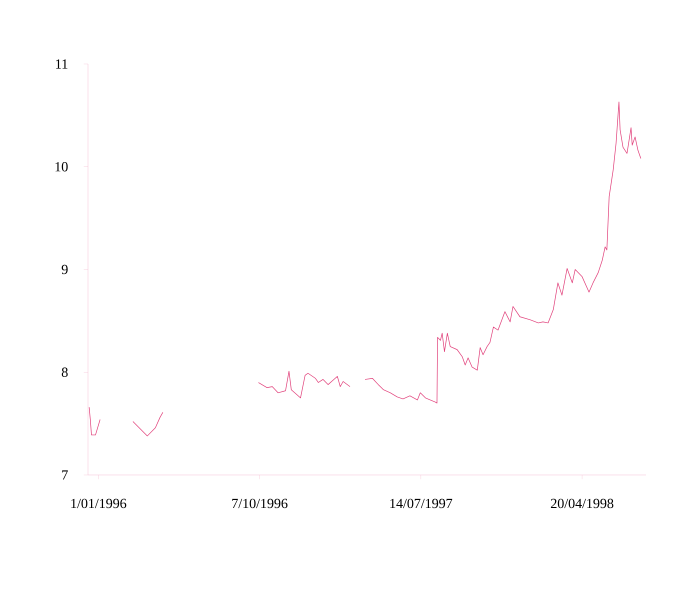 The image size is (685, 589). What do you see at coordinates (62, 64) in the screenshot?
I see `y-tick-label: 11` at bounding box center [62, 64].